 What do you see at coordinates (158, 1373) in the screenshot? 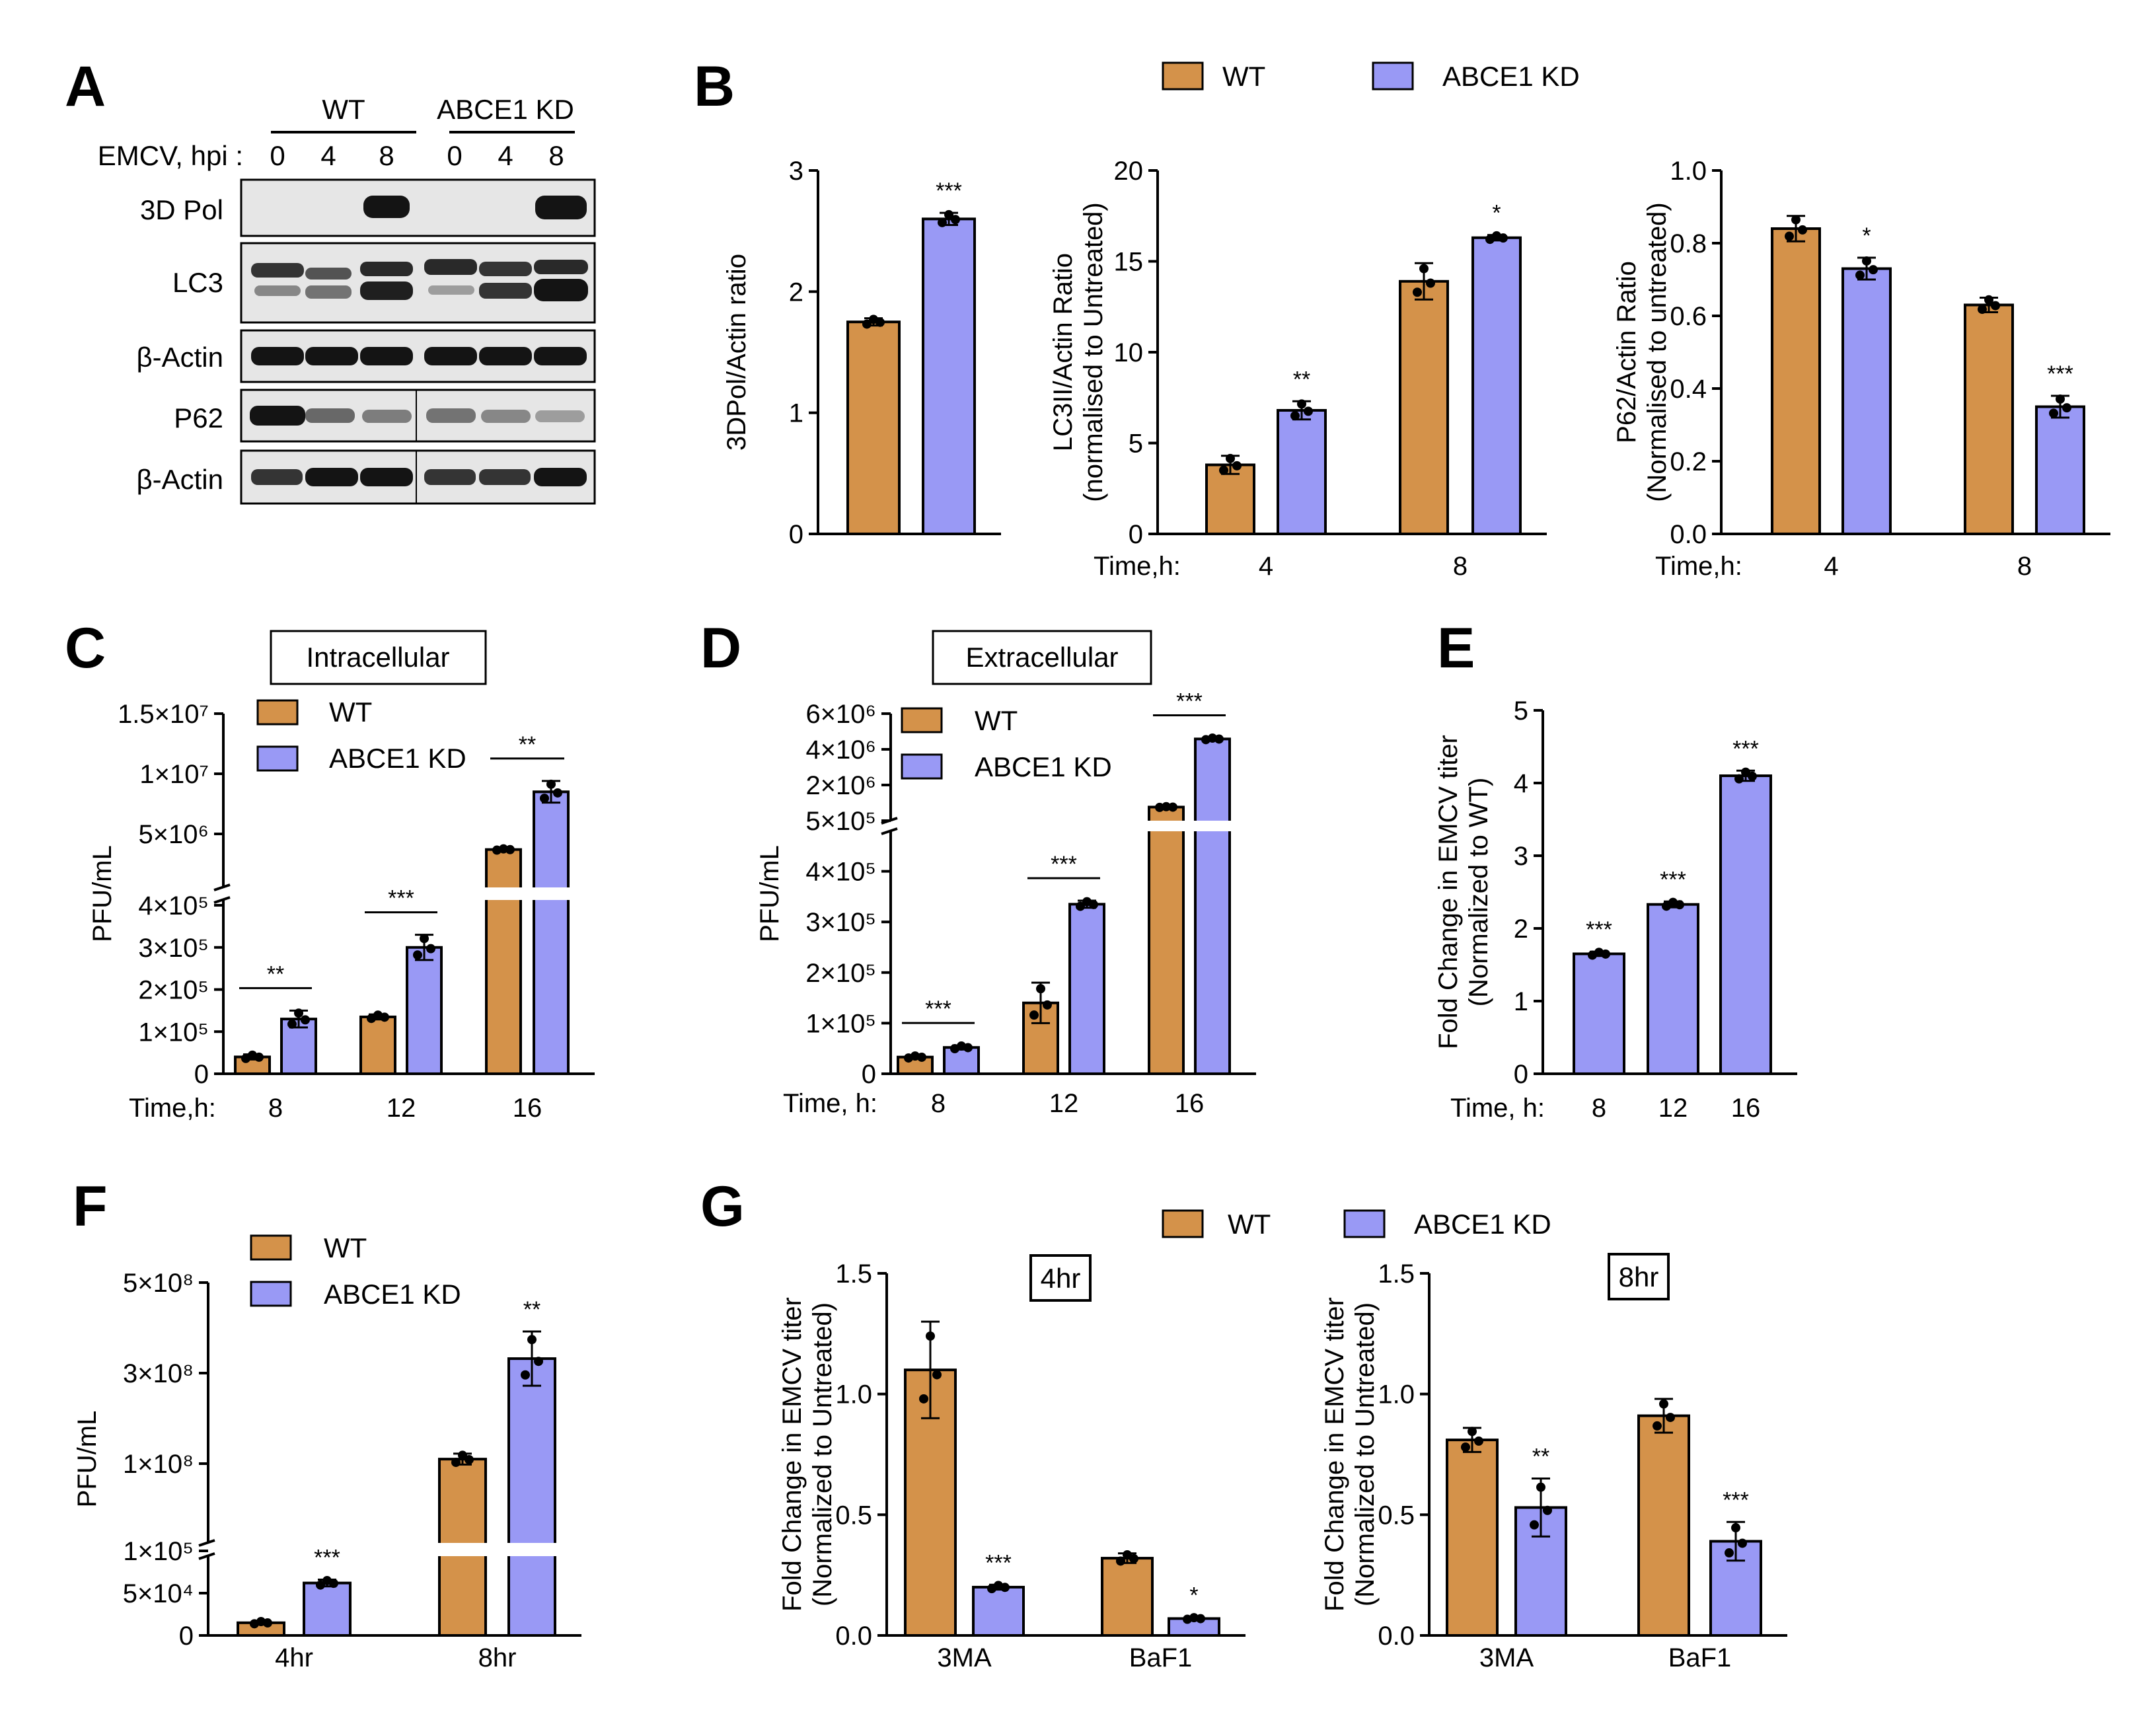
I see `y-tick-label: 3×10⁸` at bounding box center [158, 1373].